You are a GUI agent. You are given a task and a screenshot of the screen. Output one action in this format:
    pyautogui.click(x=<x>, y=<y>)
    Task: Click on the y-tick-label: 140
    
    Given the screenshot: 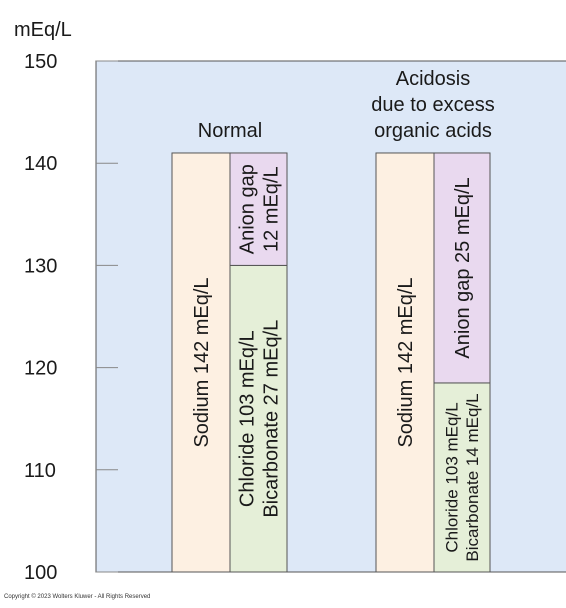 What is the action you would take?
    pyautogui.click(x=40, y=164)
    